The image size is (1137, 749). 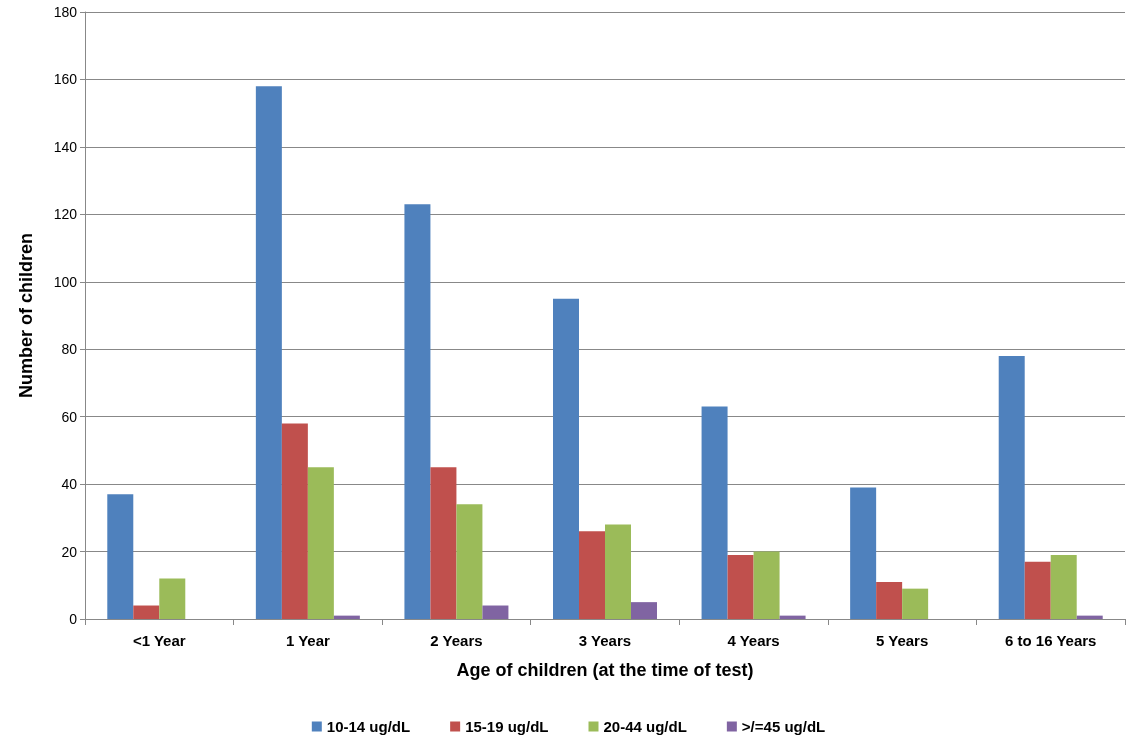 I want to click on y-tick-label: 160, so click(x=65, y=79).